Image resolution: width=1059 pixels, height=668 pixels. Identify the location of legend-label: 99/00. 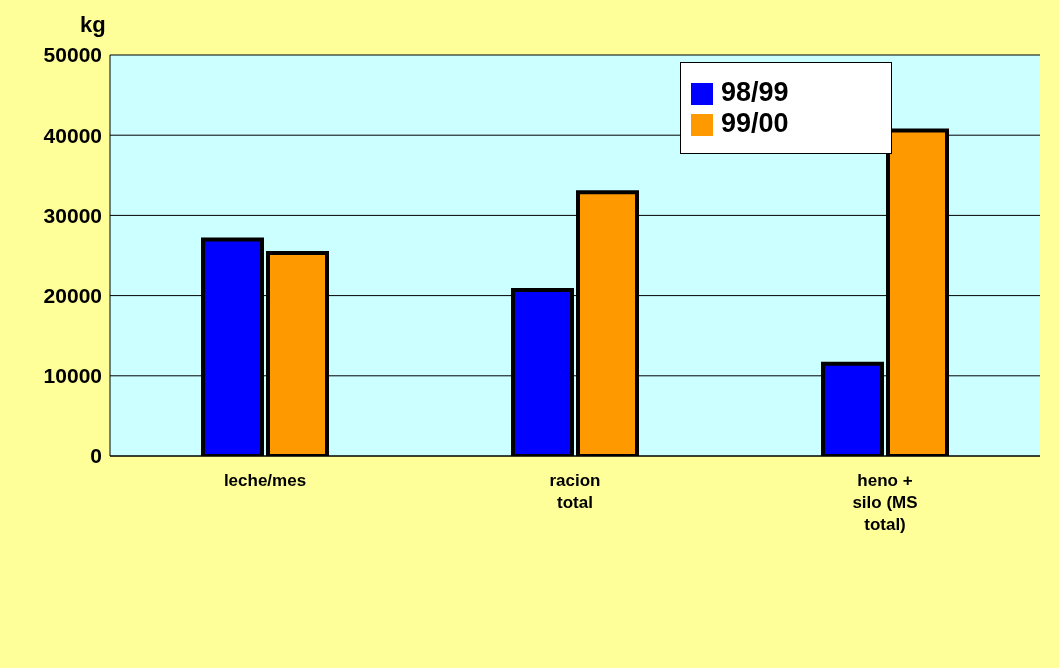
(755, 123).